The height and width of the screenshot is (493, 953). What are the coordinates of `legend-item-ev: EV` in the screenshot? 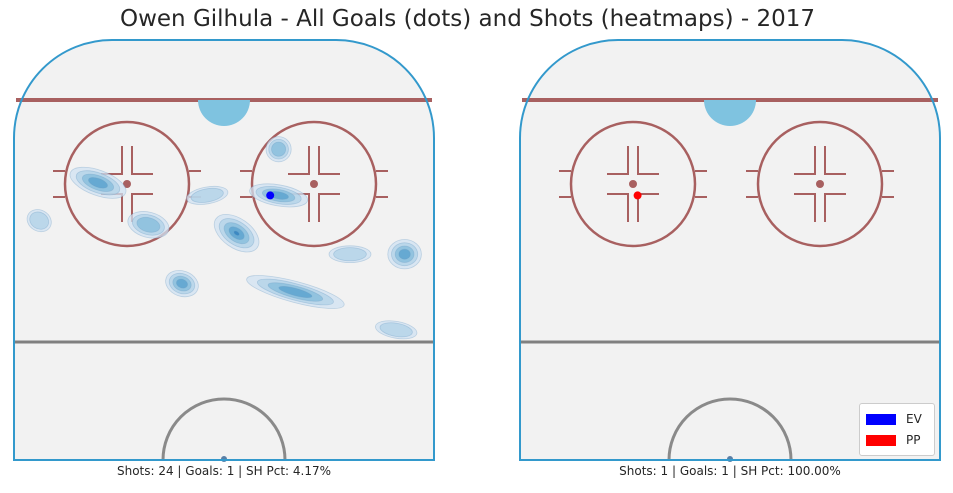 It's located at (894, 419).